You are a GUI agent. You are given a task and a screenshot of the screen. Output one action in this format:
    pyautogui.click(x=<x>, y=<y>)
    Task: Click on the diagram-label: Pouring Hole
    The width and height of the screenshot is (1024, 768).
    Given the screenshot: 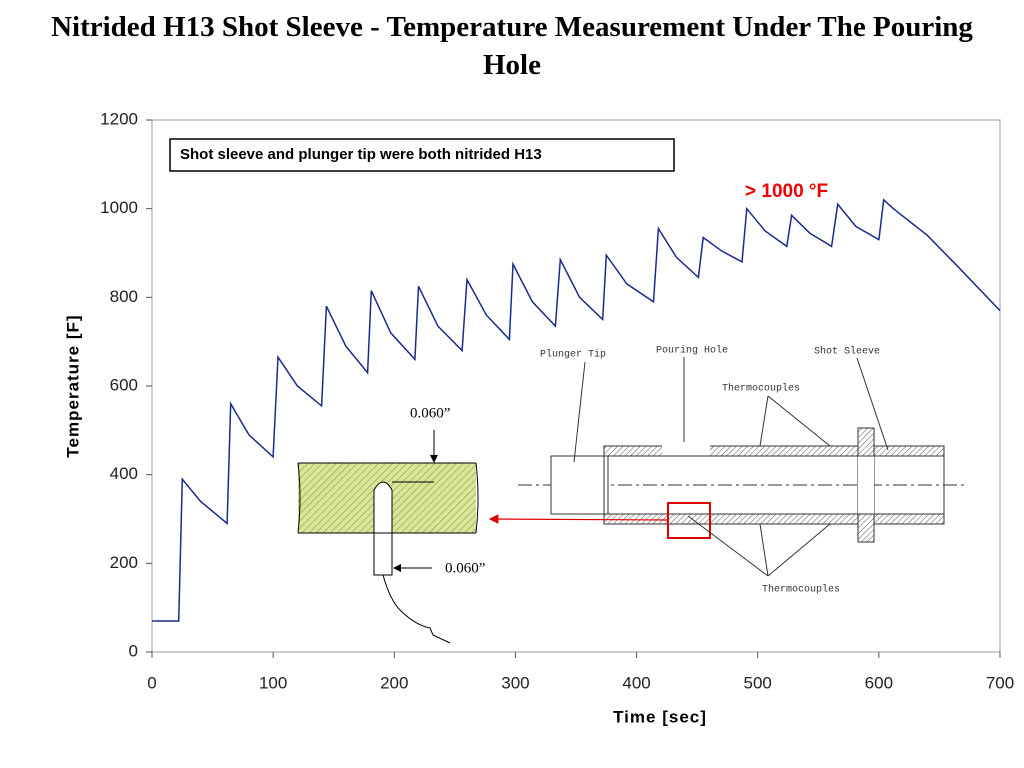 What is the action you would take?
    pyautogui.click(x=692, y=351)
    